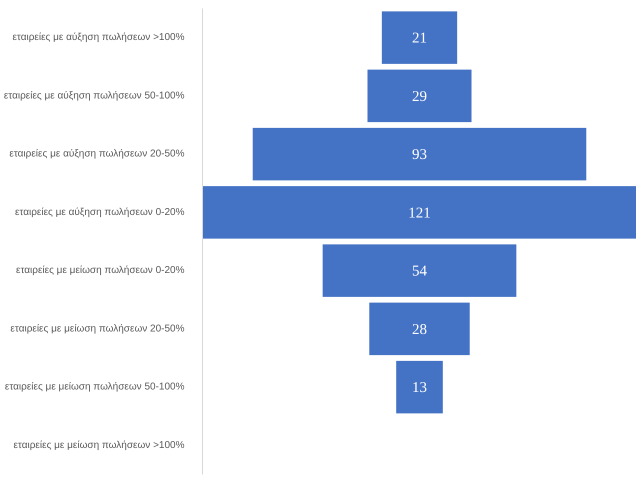  Describe the element at coordinates (97, 154) in the screenshot. I see `category-label: εταιρείες με αύξηση πωλήσεων 20-50%` at that location.